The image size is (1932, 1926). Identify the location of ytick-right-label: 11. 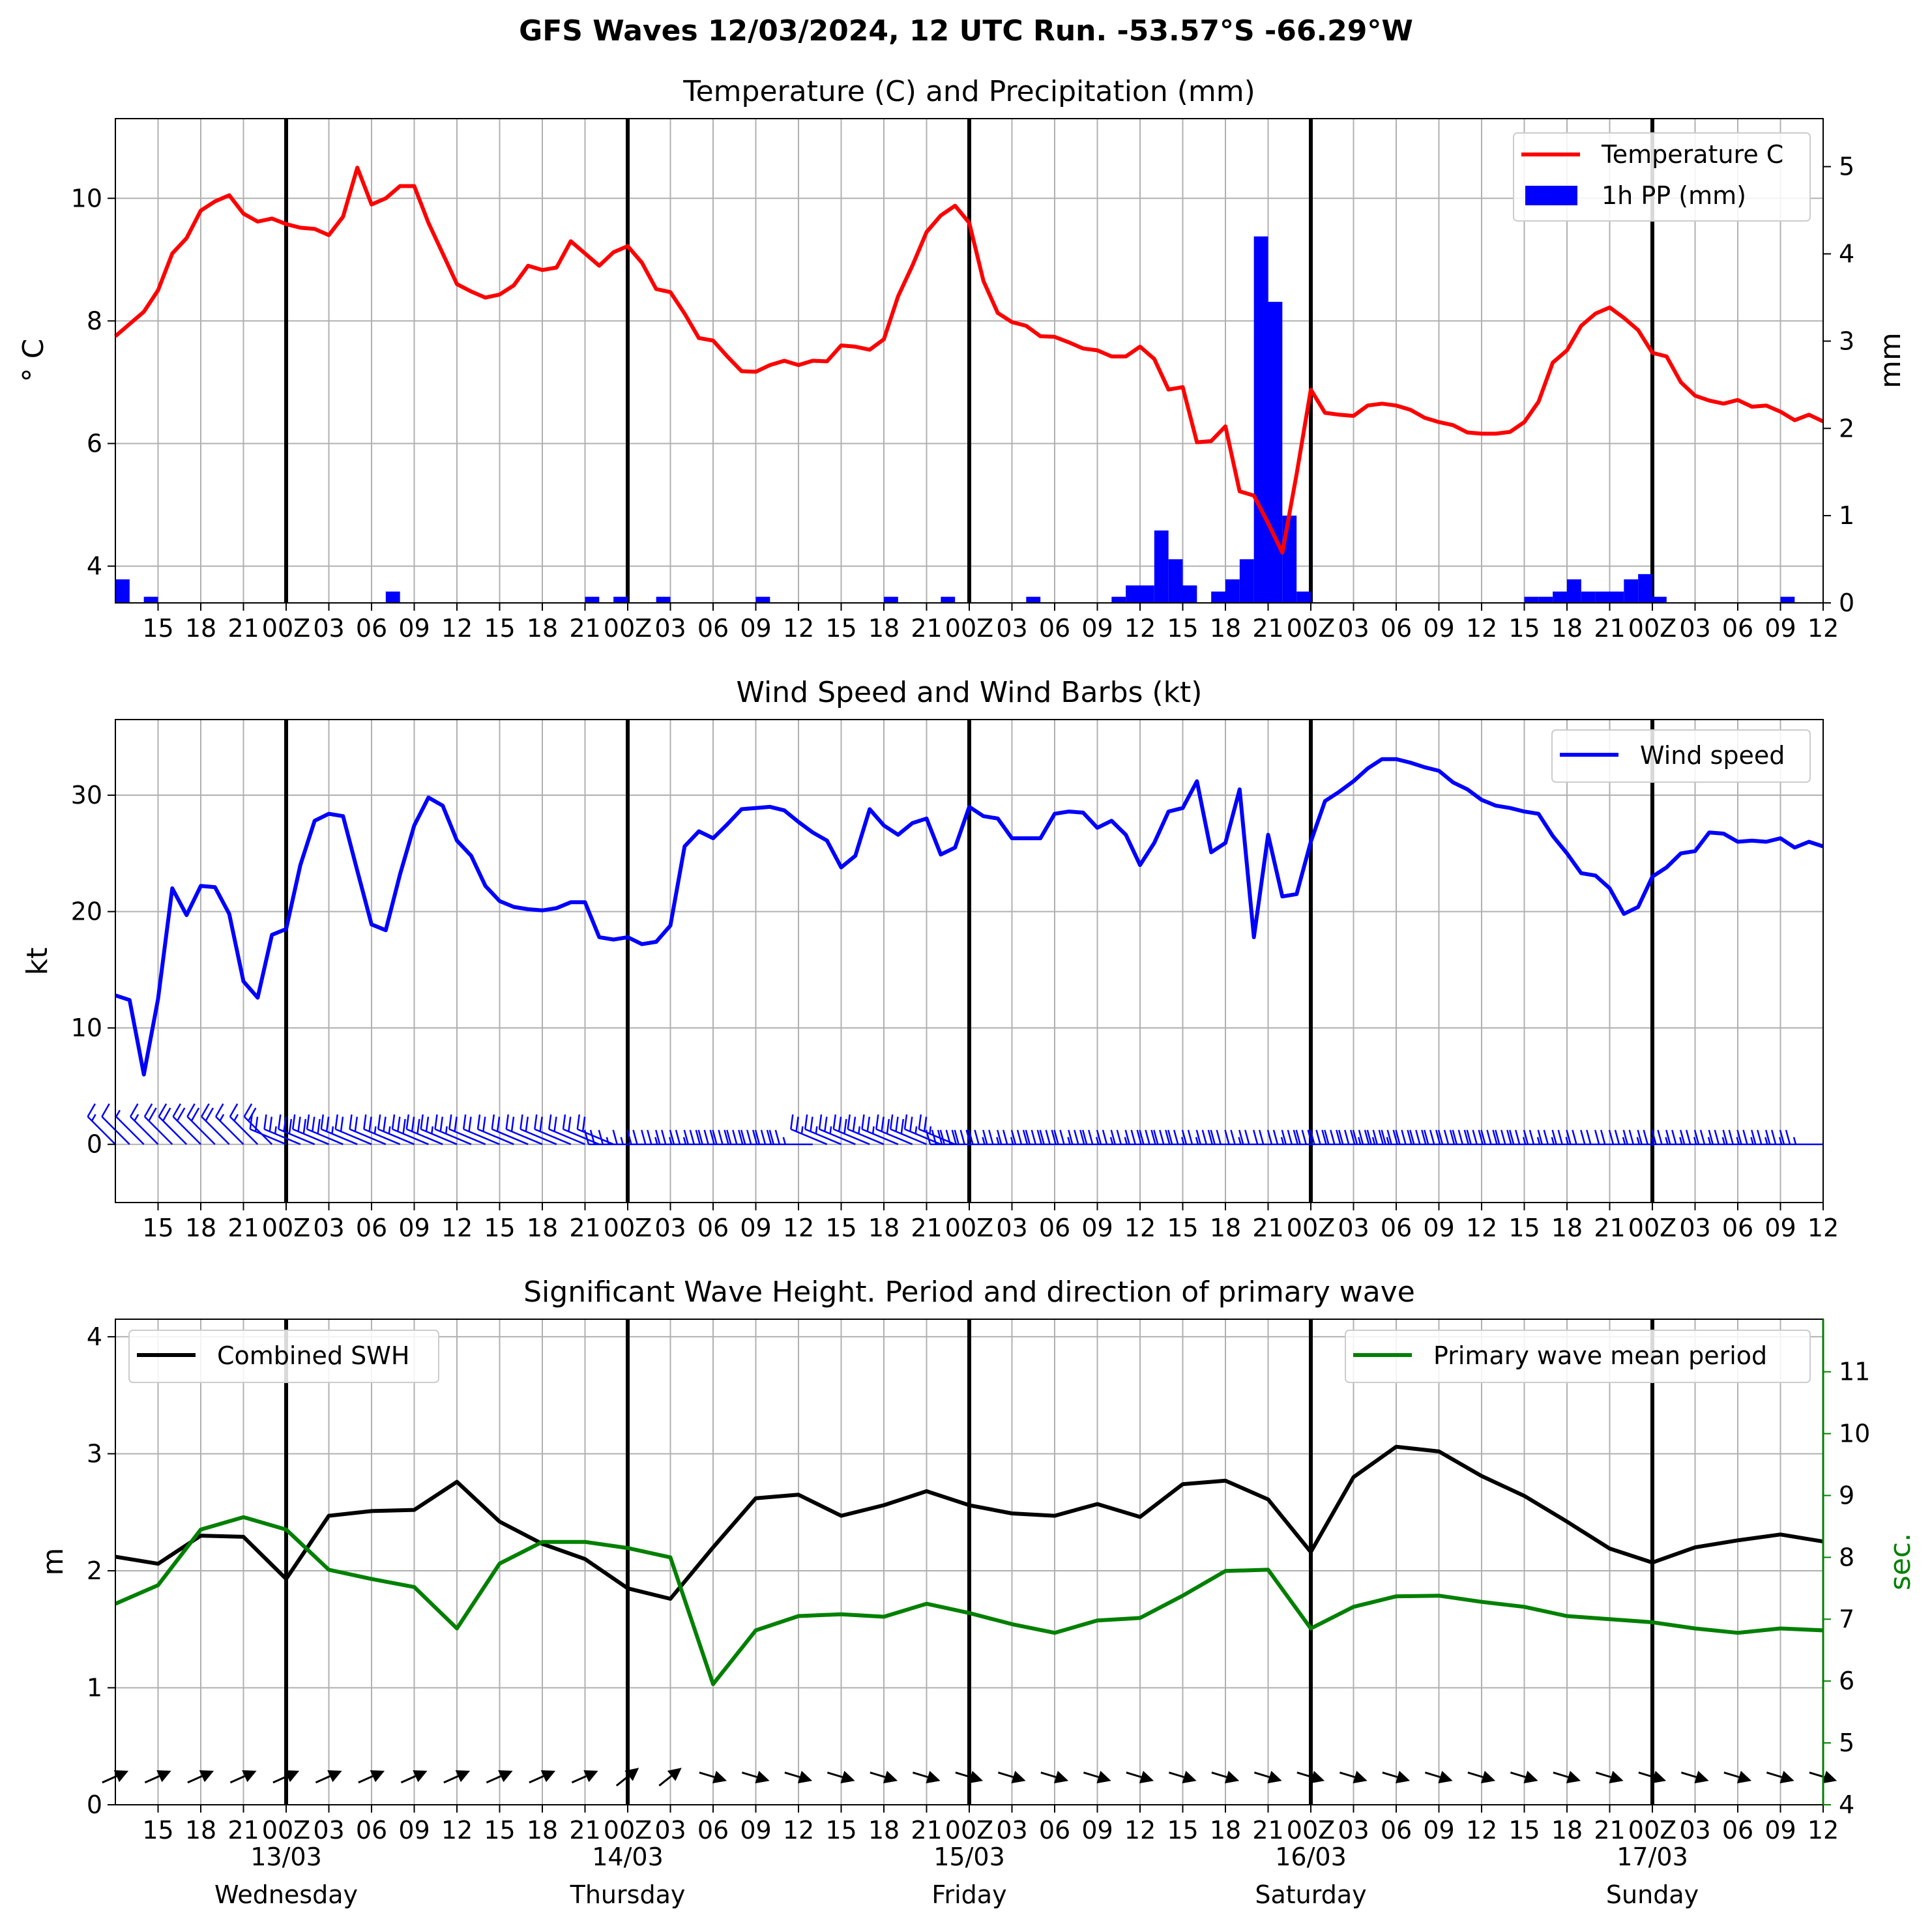
(1854, 1372).